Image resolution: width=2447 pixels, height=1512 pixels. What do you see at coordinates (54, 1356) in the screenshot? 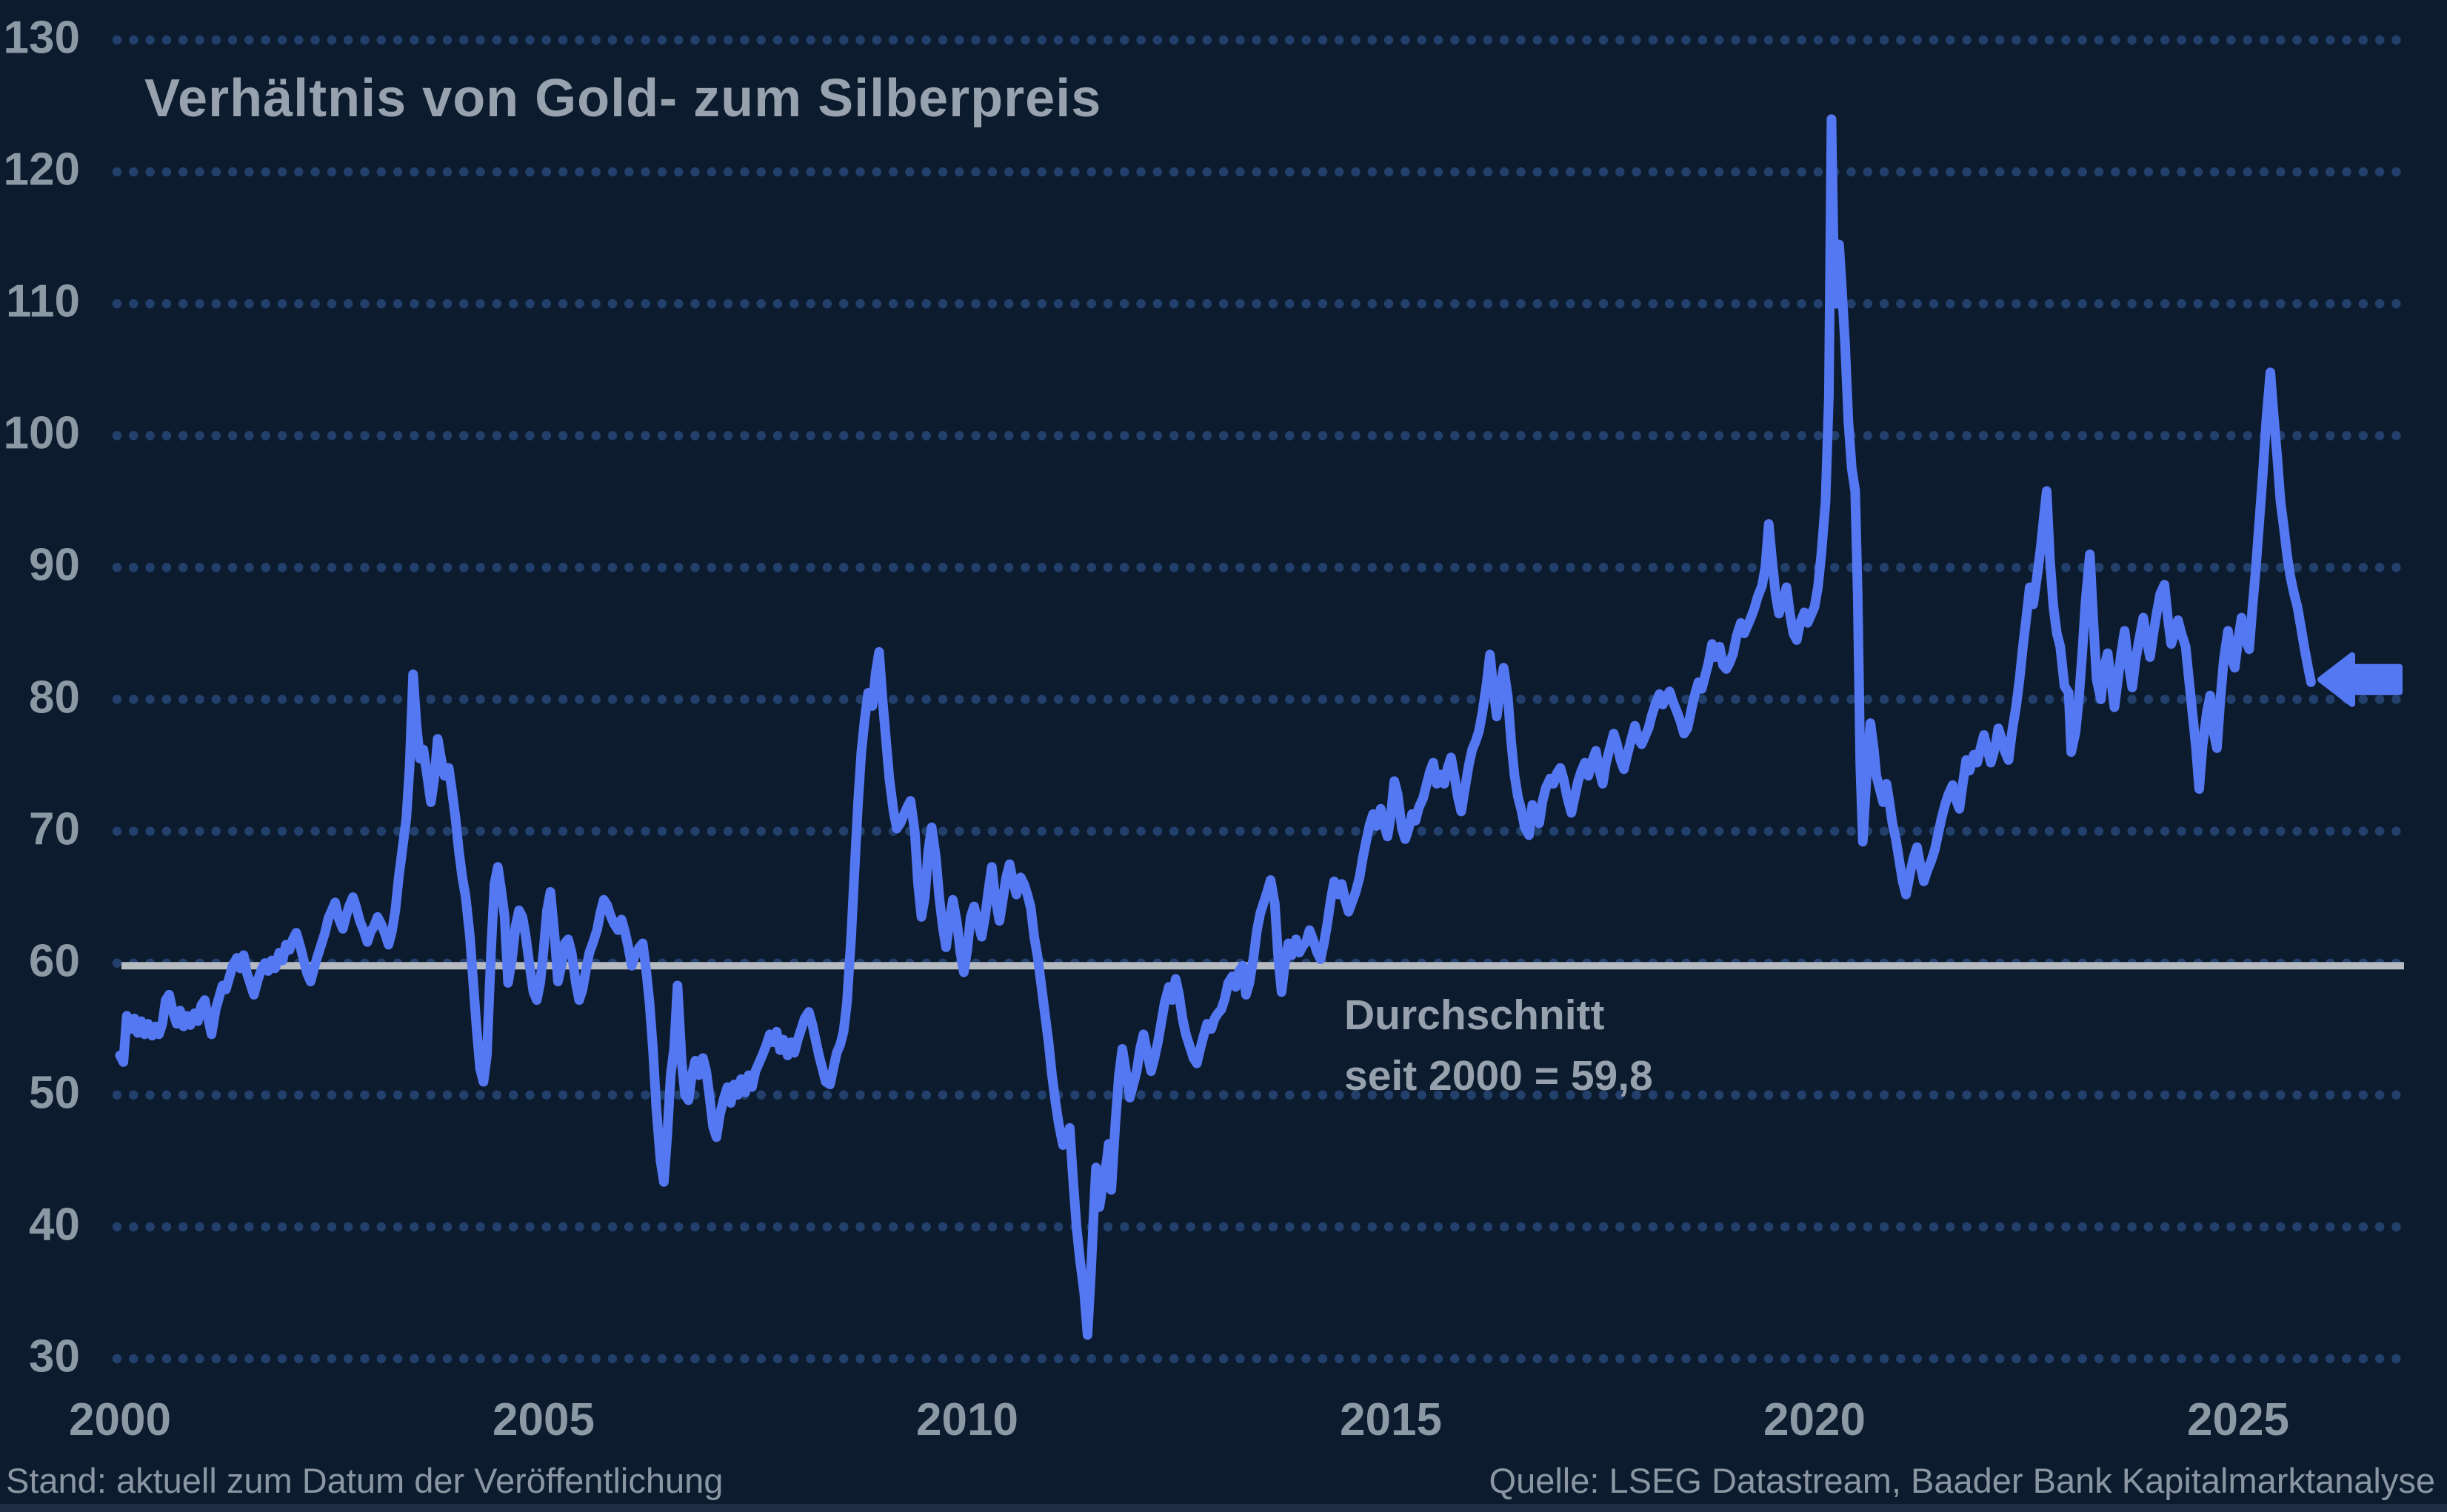
I see `y-axis-tick-label-30: 30` at bounding box center [54, 1356].